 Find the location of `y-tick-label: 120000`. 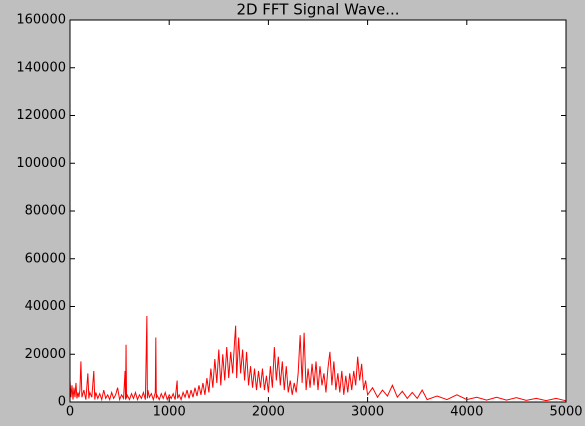

y-tick-label: 120000 is located at coordinates (41, 115).